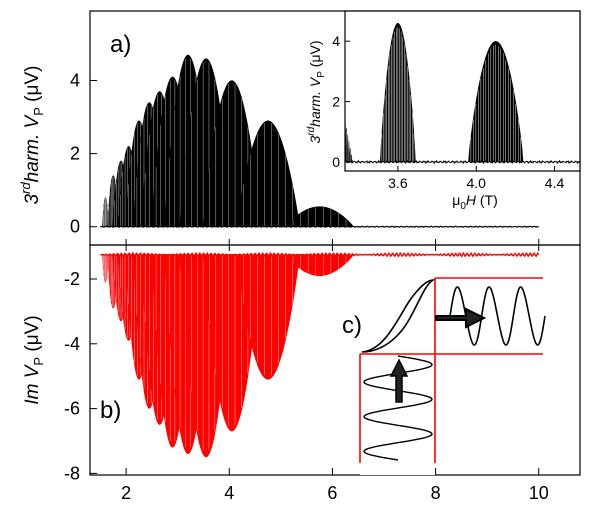 The height and width of the screenshot is (507, 598). What do you see at coordinates (80, 376) in the screenshot?
I see `panel-b-y-axis: -8 -6 -4 -2` at bounding box center [80, 376].